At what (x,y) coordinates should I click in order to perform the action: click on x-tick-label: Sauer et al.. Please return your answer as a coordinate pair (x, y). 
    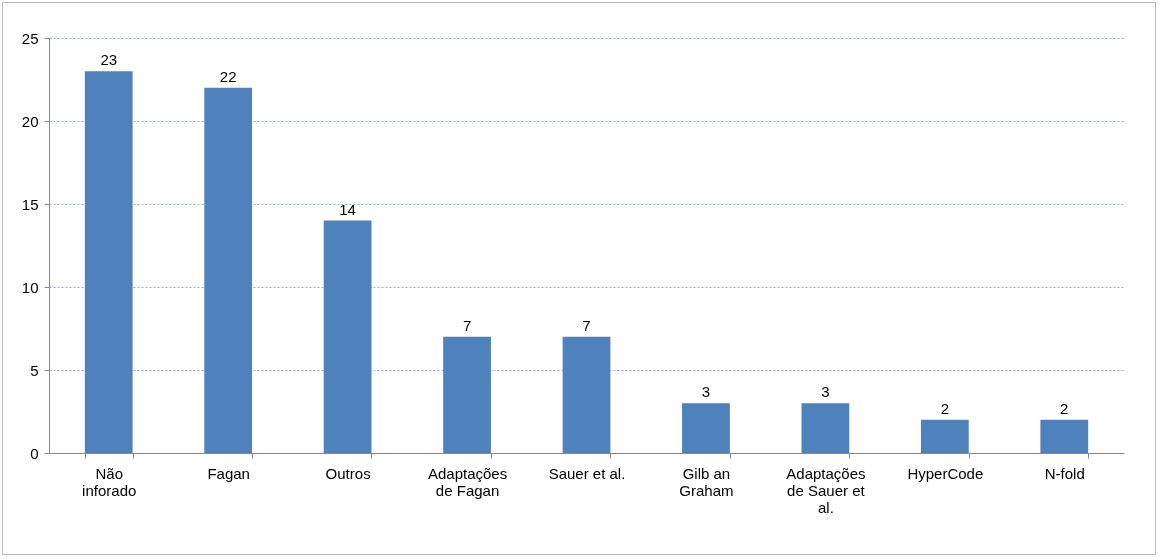
    Looking at the image, I should click on (587, 473).